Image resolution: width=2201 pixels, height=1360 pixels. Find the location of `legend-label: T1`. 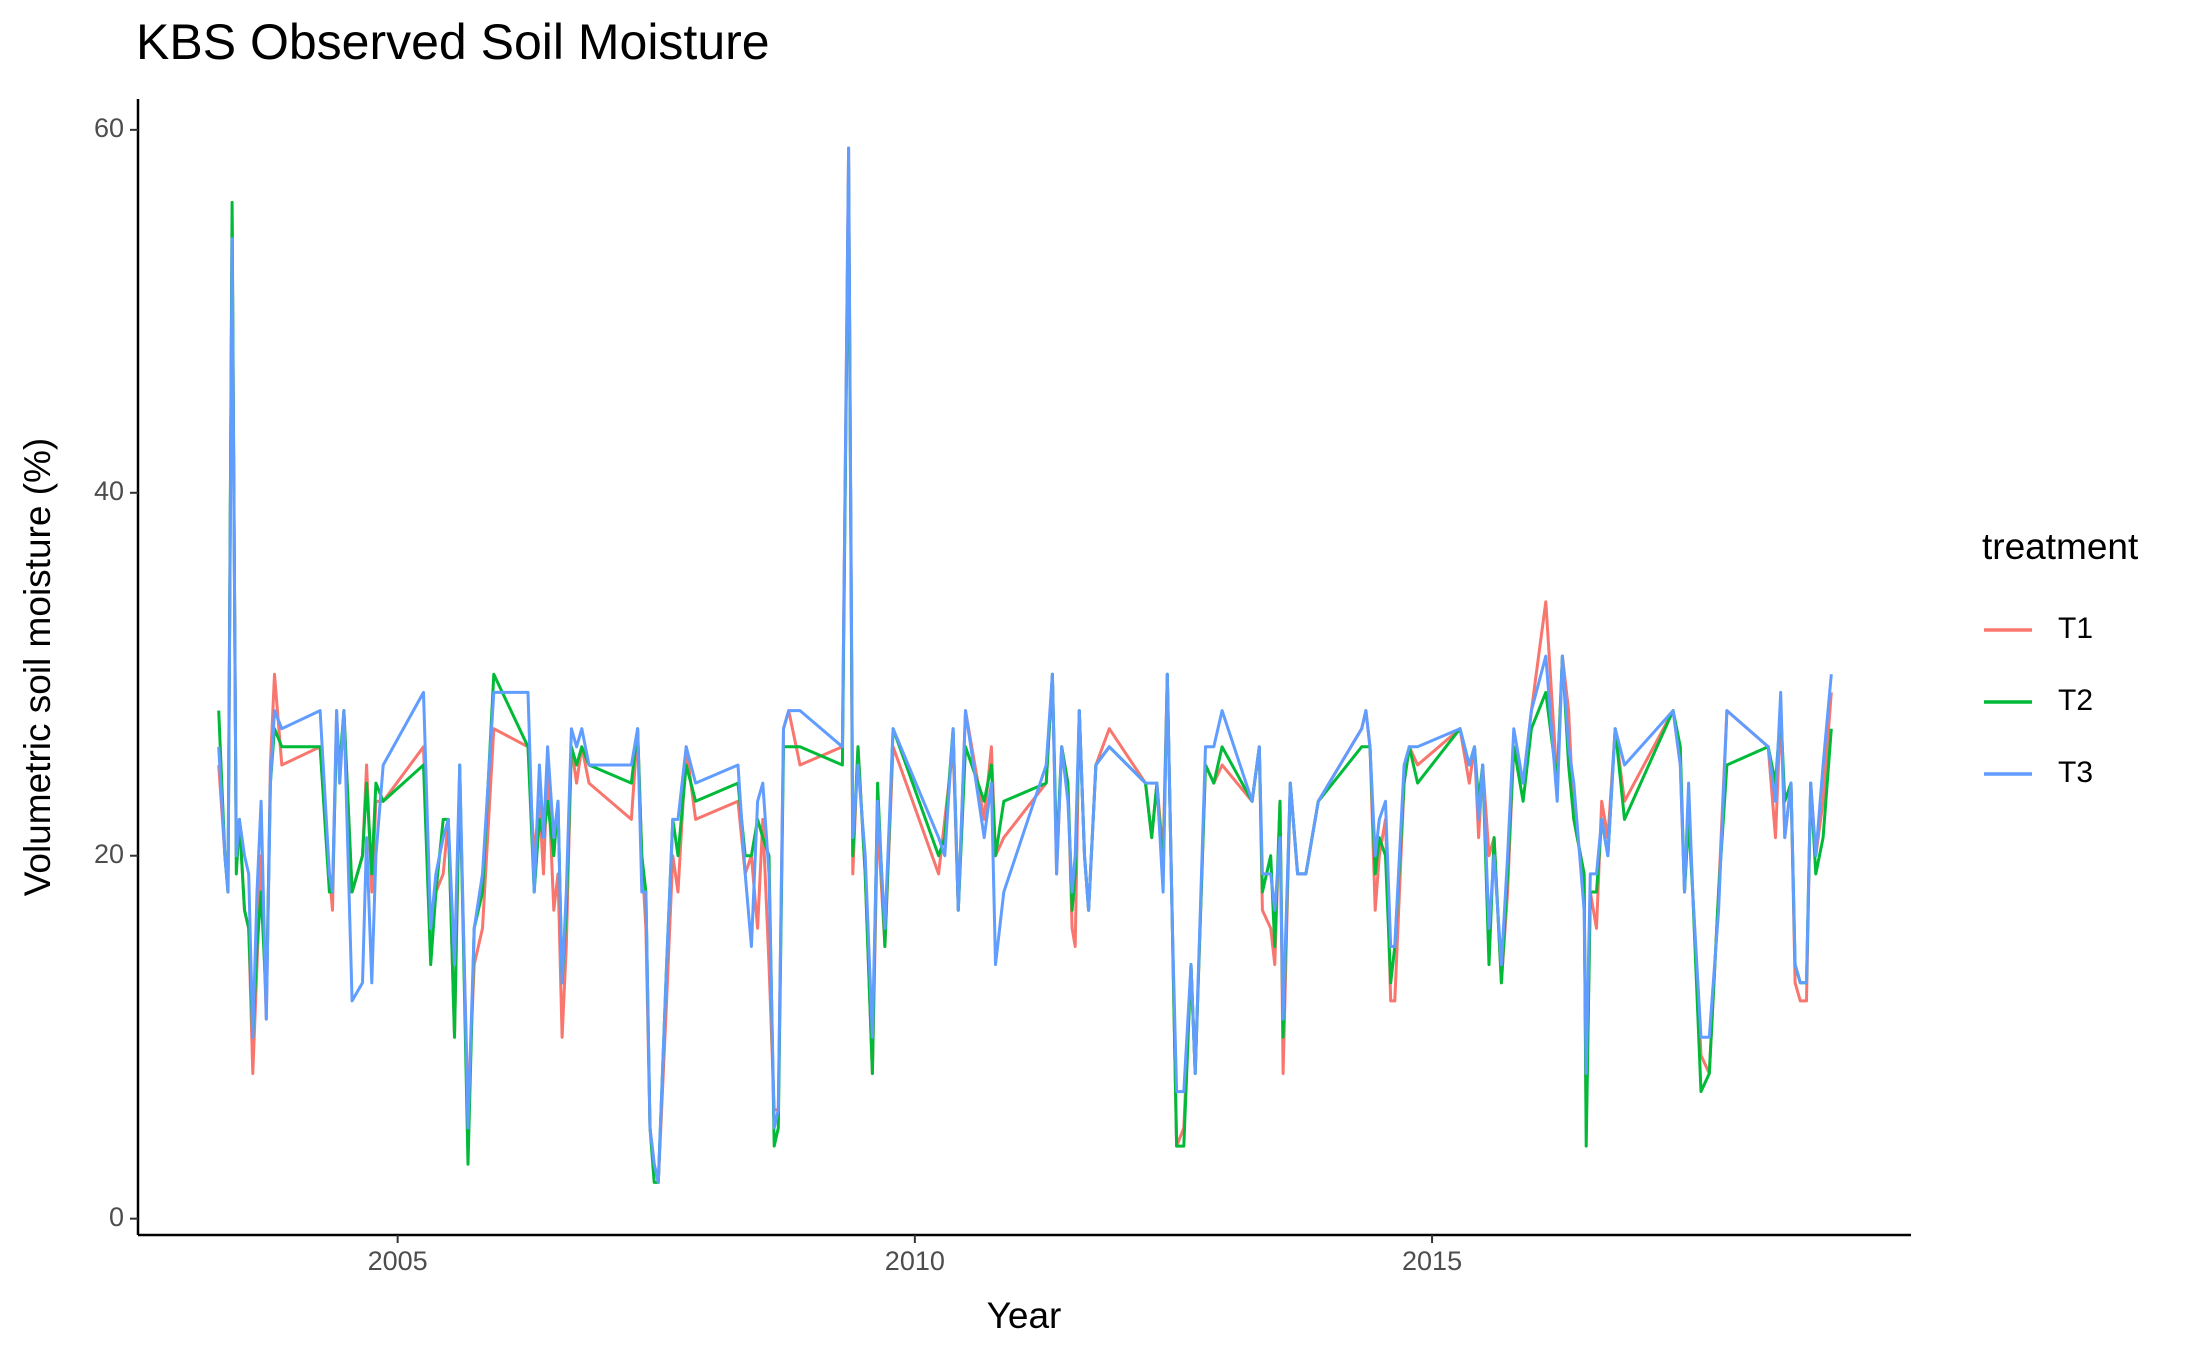

legend-label: T1 is located at coordinates (2075, 628).